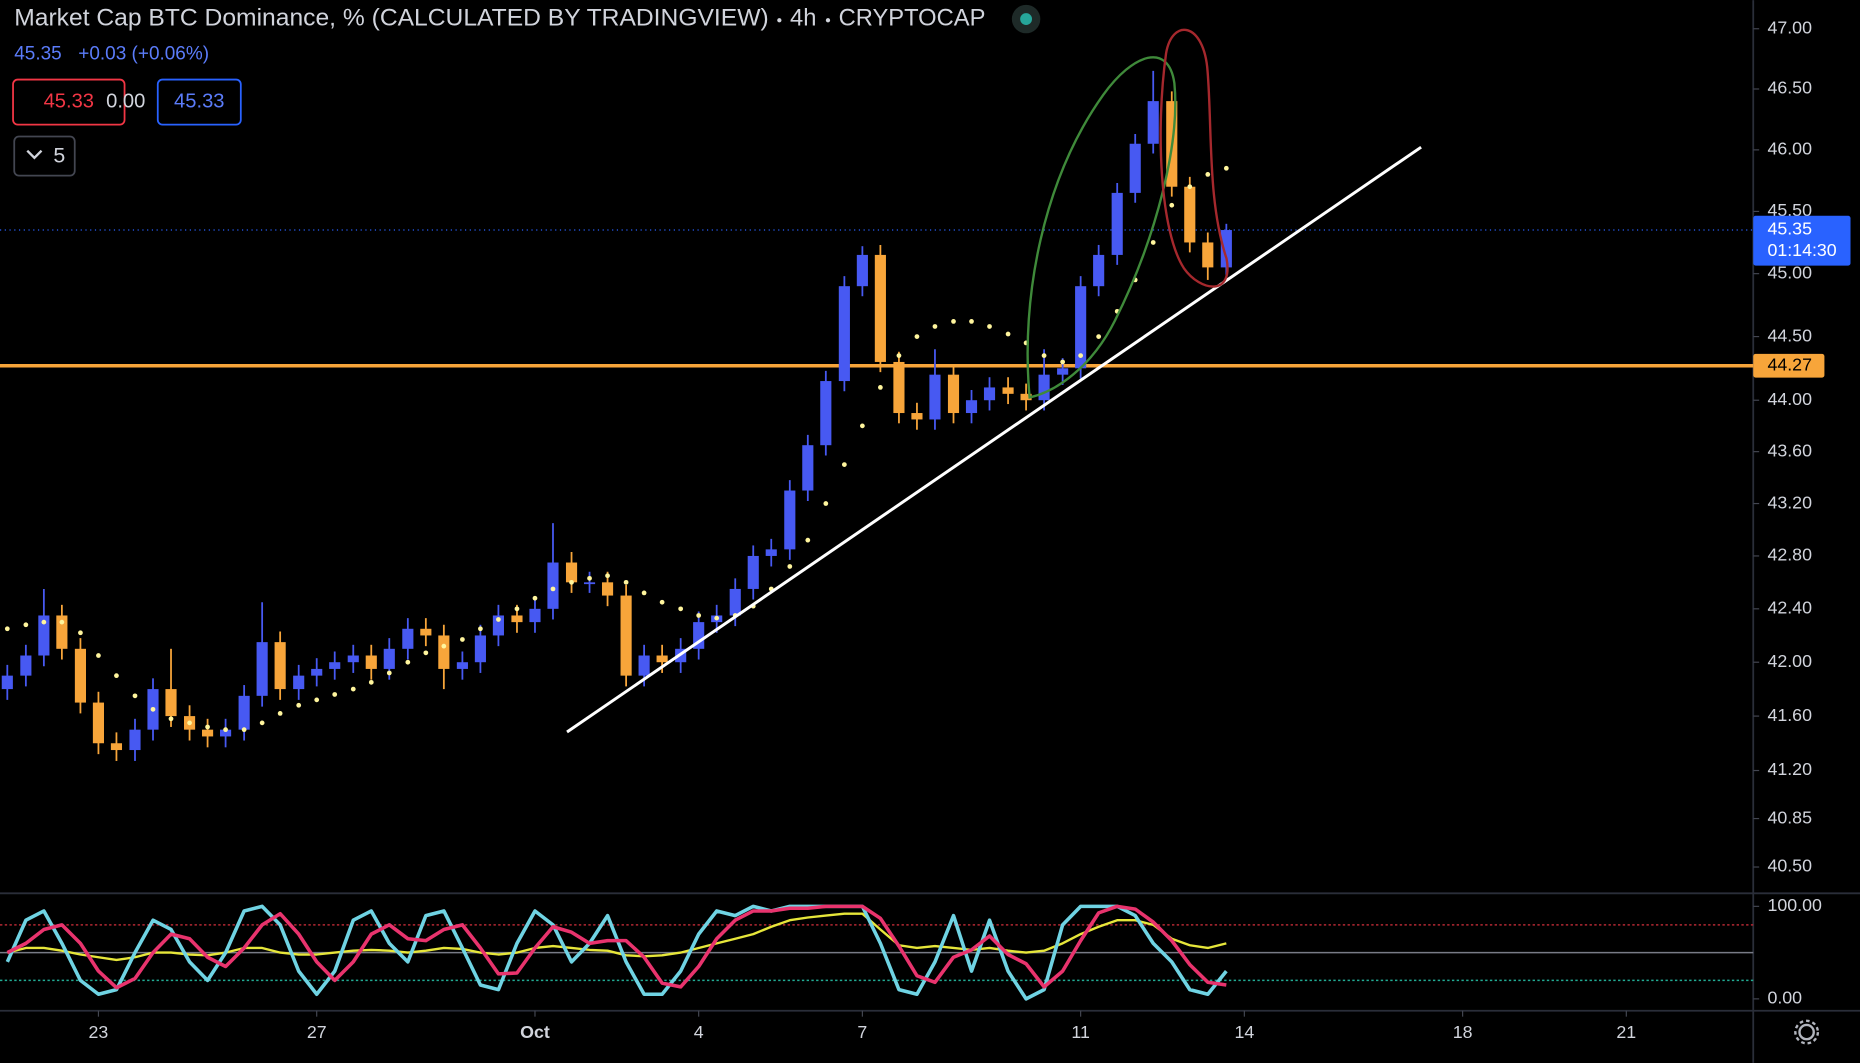 This screenshot has width=1860, height=1063. Describe the element at coordinates (1789, 502) in the screenshot. I see `y-tick-label: 43.20` at that location.